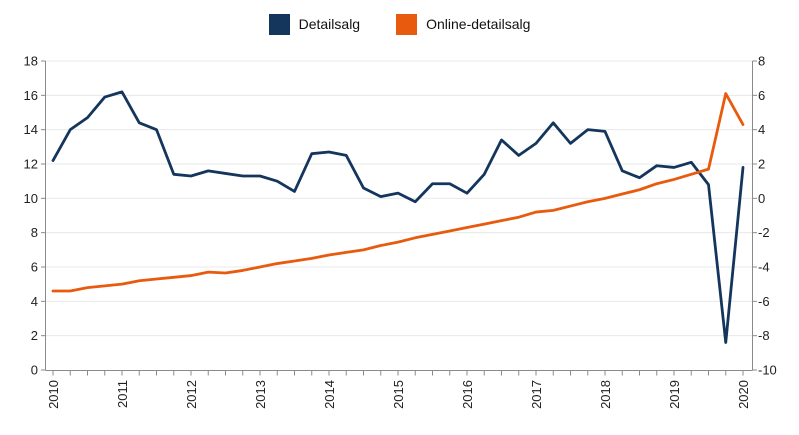 The width and height of the screenshot is (799, 435). I want to click on legend-label-online-detailsalg: Online-detailsalg, so click(478, 24).